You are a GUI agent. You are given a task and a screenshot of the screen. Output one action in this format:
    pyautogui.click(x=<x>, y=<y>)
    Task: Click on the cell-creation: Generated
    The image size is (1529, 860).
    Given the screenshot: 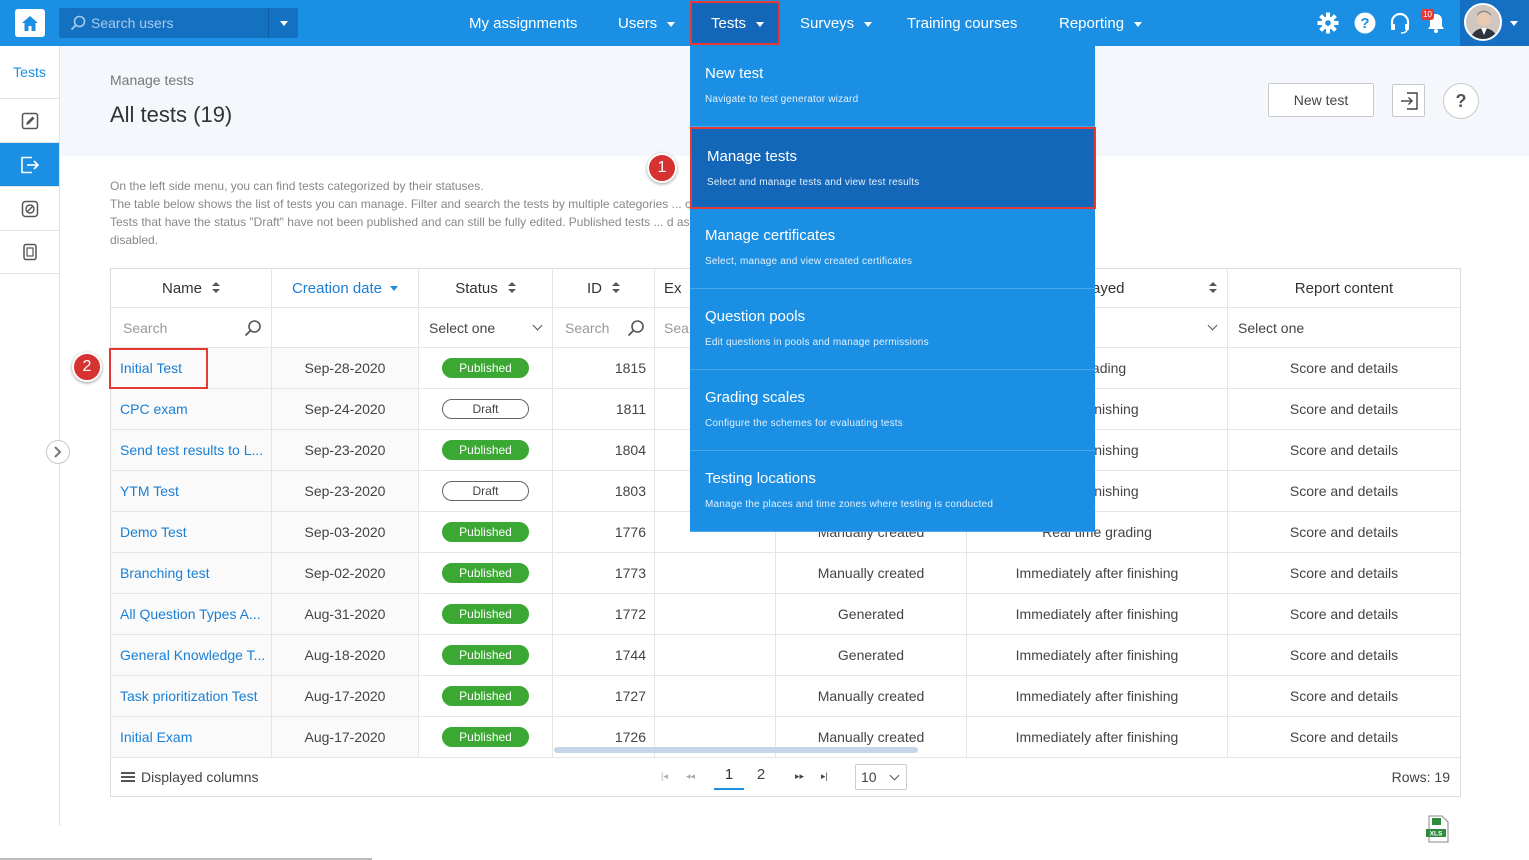 What is the action you would take?
    pyautogui.click(x=871, y=655)
    